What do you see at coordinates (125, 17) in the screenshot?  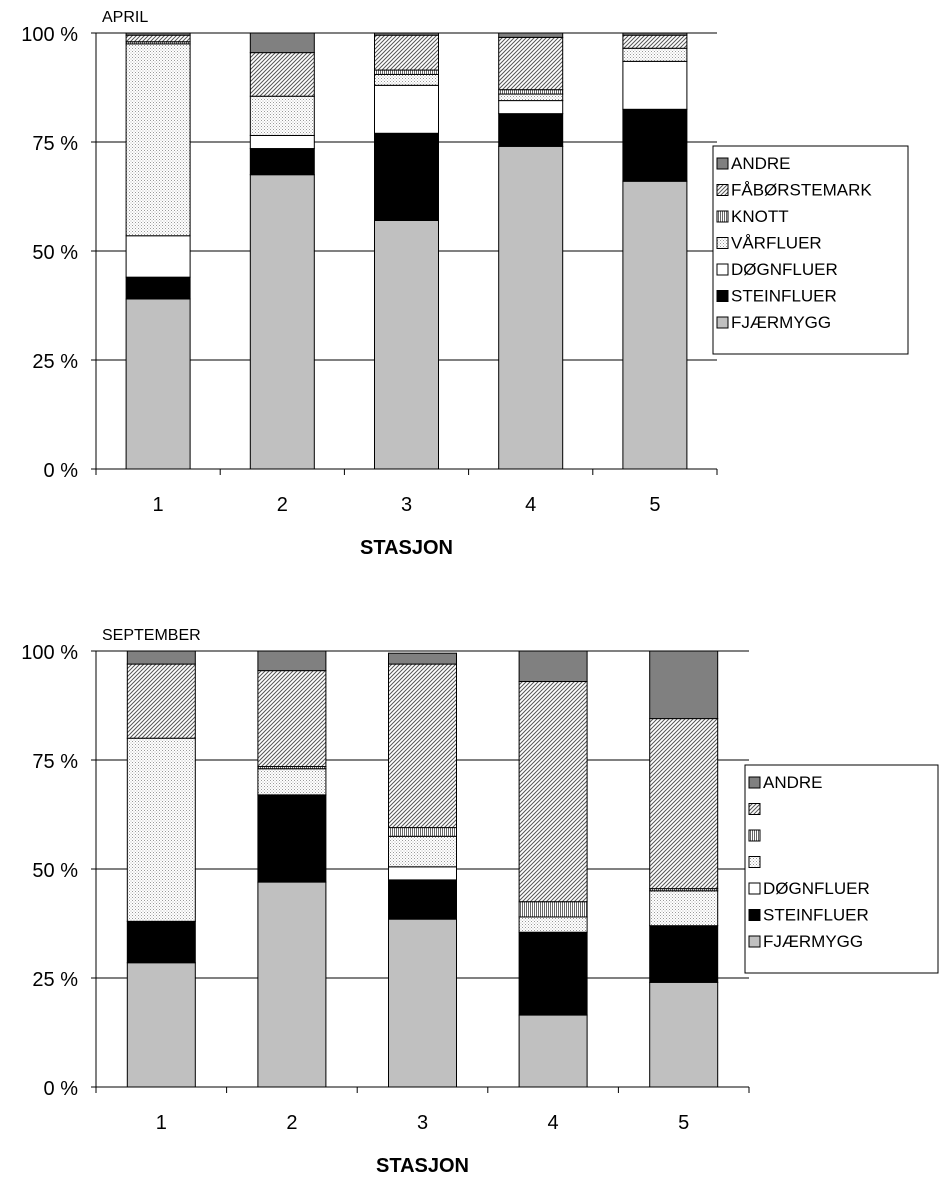 I see `chart-title: APRIL` at bounding box center [125, 17].